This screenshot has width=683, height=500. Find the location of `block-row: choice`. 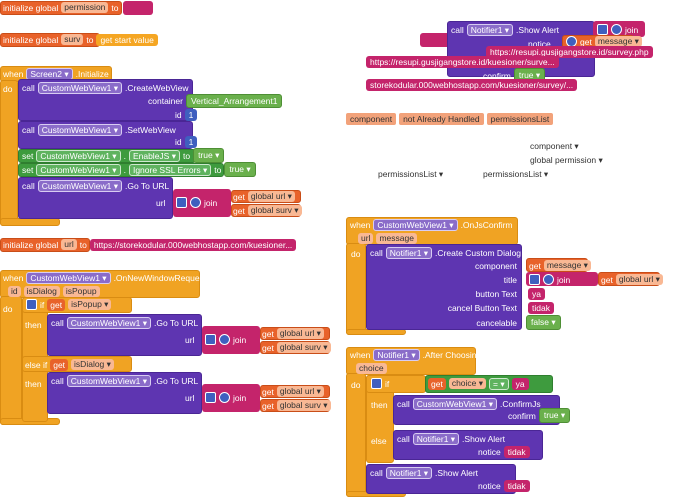

block-row: choice is located at coordinates (371, 368).